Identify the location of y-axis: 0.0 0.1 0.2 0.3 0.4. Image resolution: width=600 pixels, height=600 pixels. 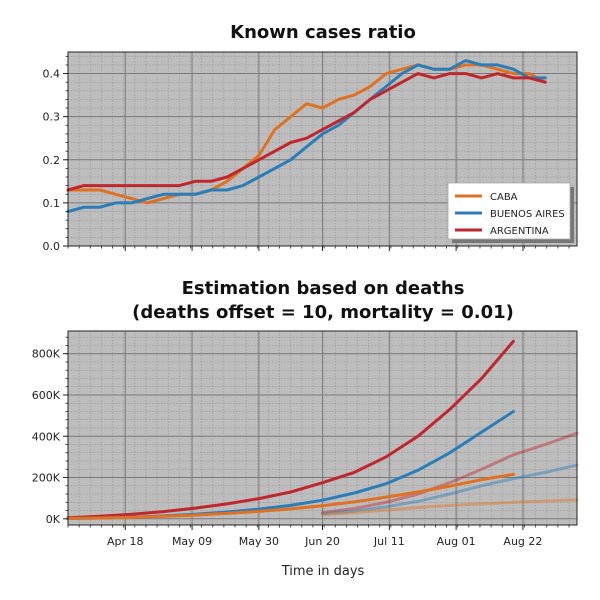
(55, 154).